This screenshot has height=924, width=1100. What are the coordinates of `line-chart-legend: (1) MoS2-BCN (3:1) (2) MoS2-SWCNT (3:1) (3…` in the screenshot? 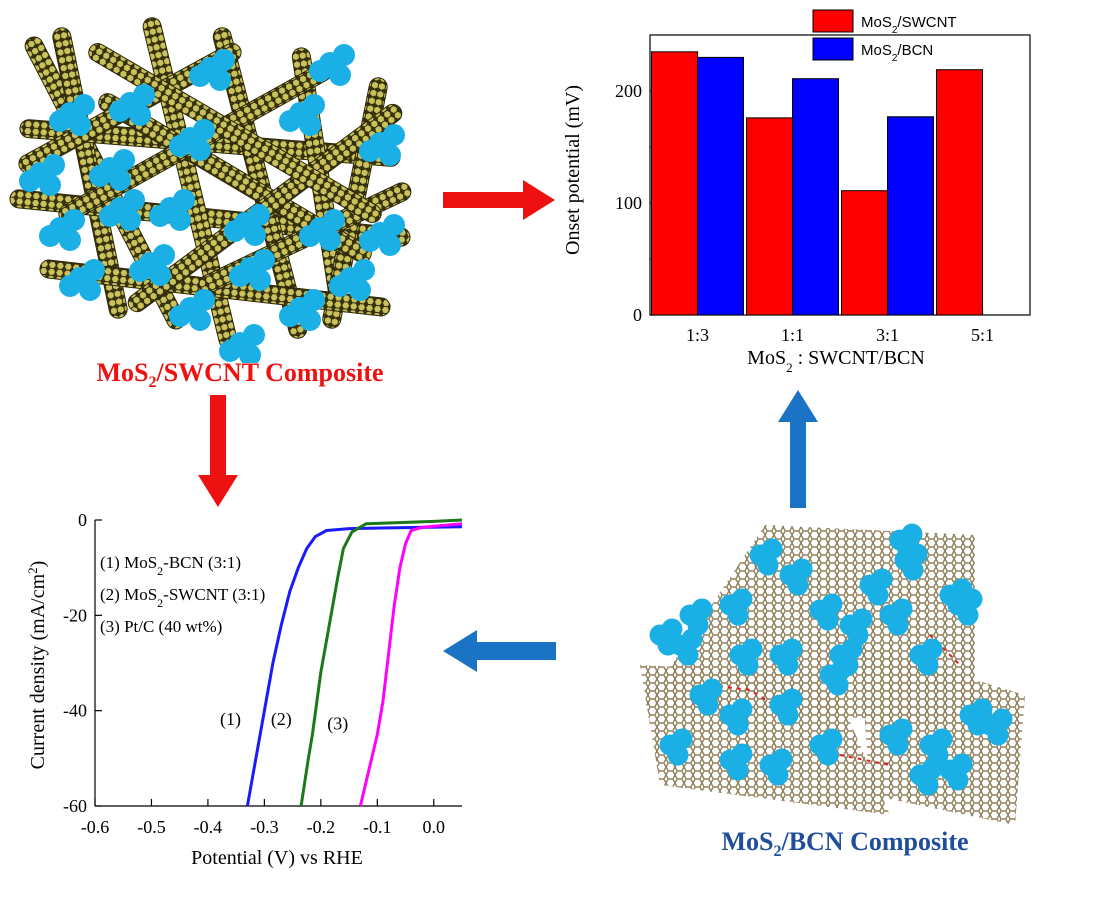 It's located at (182, 594).